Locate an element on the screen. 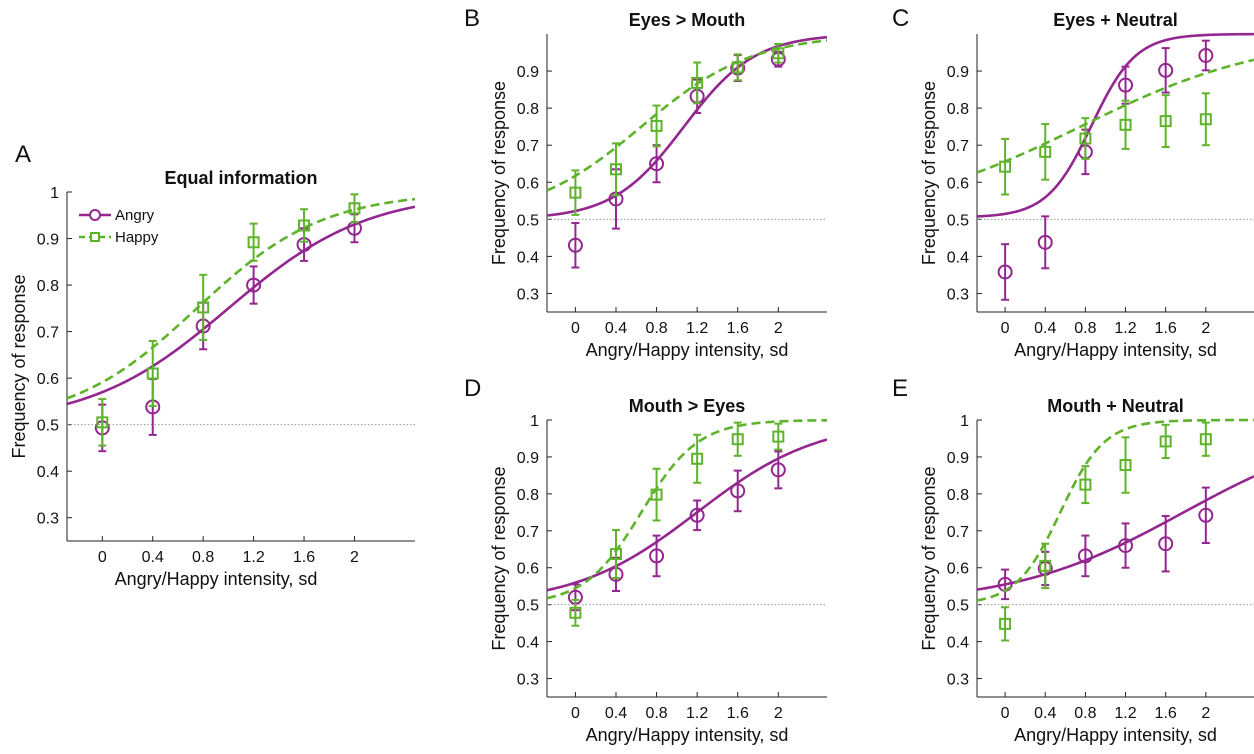 This screenshot has width=1254, height=754. series-happy is located at coordinates (241, 320).